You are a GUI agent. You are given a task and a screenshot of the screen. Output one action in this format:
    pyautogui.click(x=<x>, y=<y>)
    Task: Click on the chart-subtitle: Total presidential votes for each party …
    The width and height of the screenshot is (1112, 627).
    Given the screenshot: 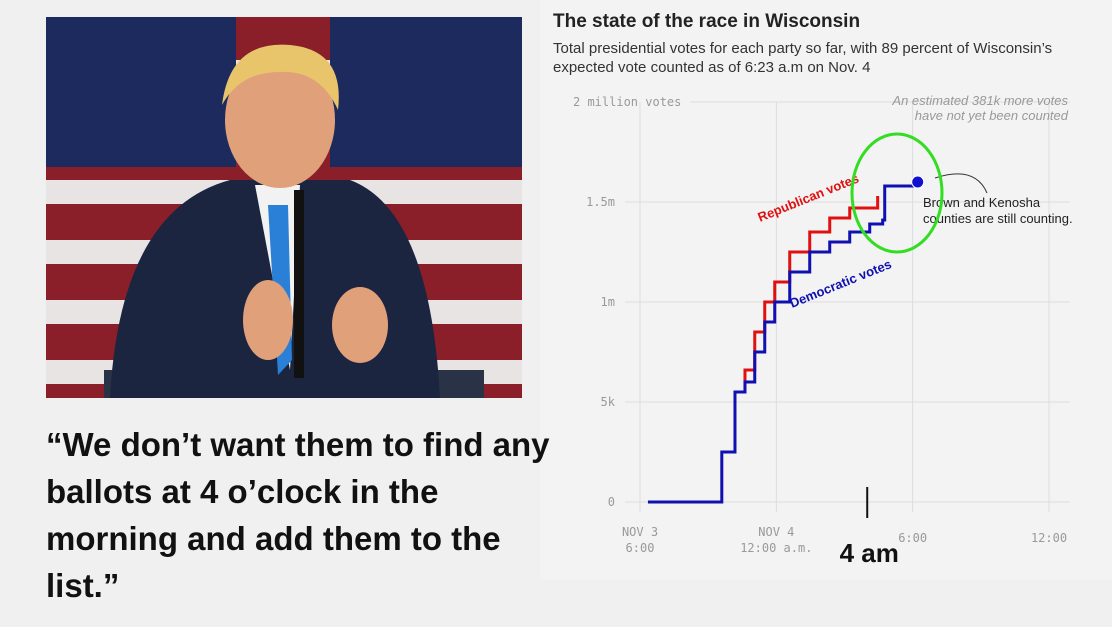 What is the action you would take?
    pyautogui.click(x=803, y=58)
    